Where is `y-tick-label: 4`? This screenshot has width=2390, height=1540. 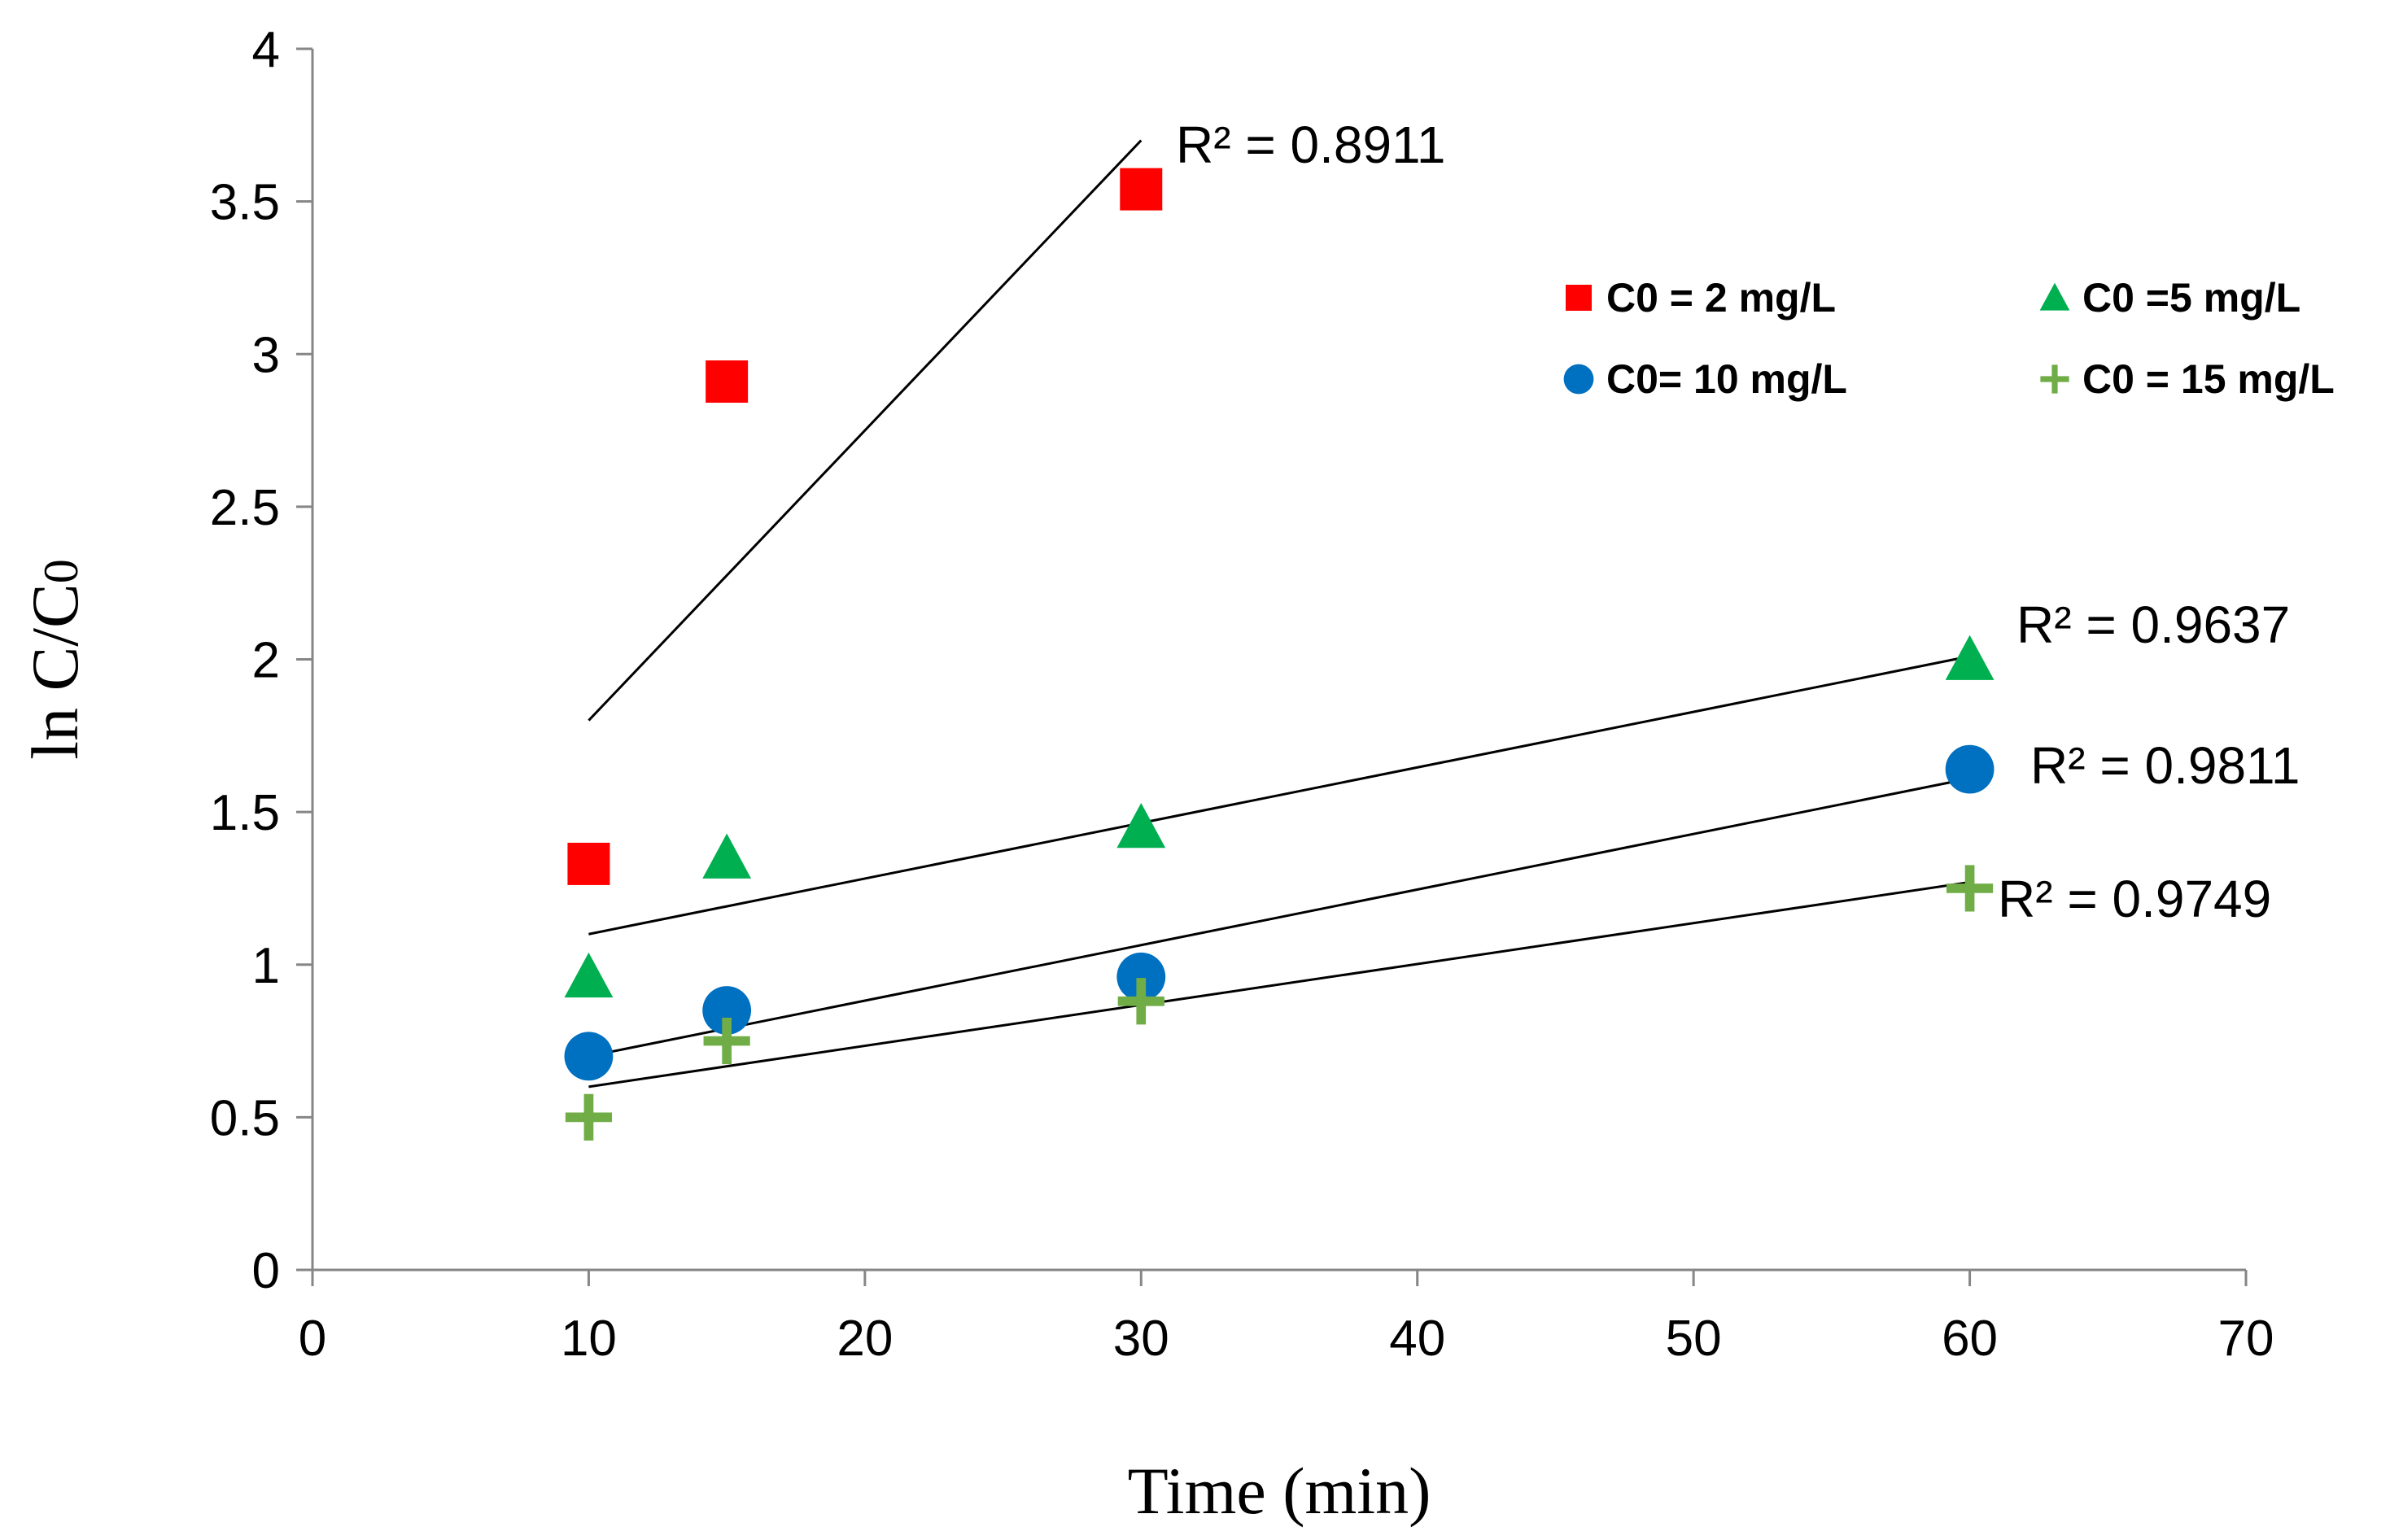
y-tick-label: 4 is located at coordinates (266, 50).